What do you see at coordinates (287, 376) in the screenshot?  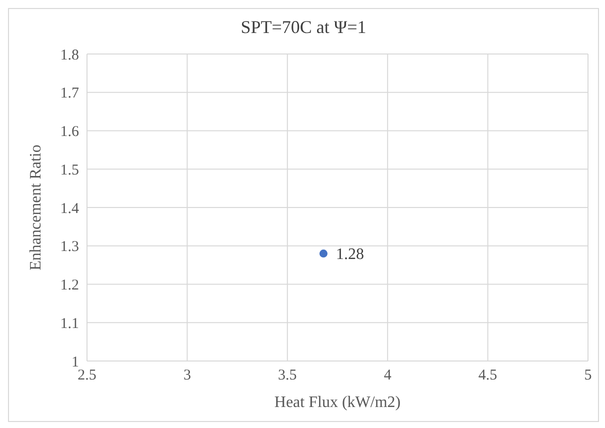 I see `x-tick-label: 3.5` at bounding box center [287, 376].